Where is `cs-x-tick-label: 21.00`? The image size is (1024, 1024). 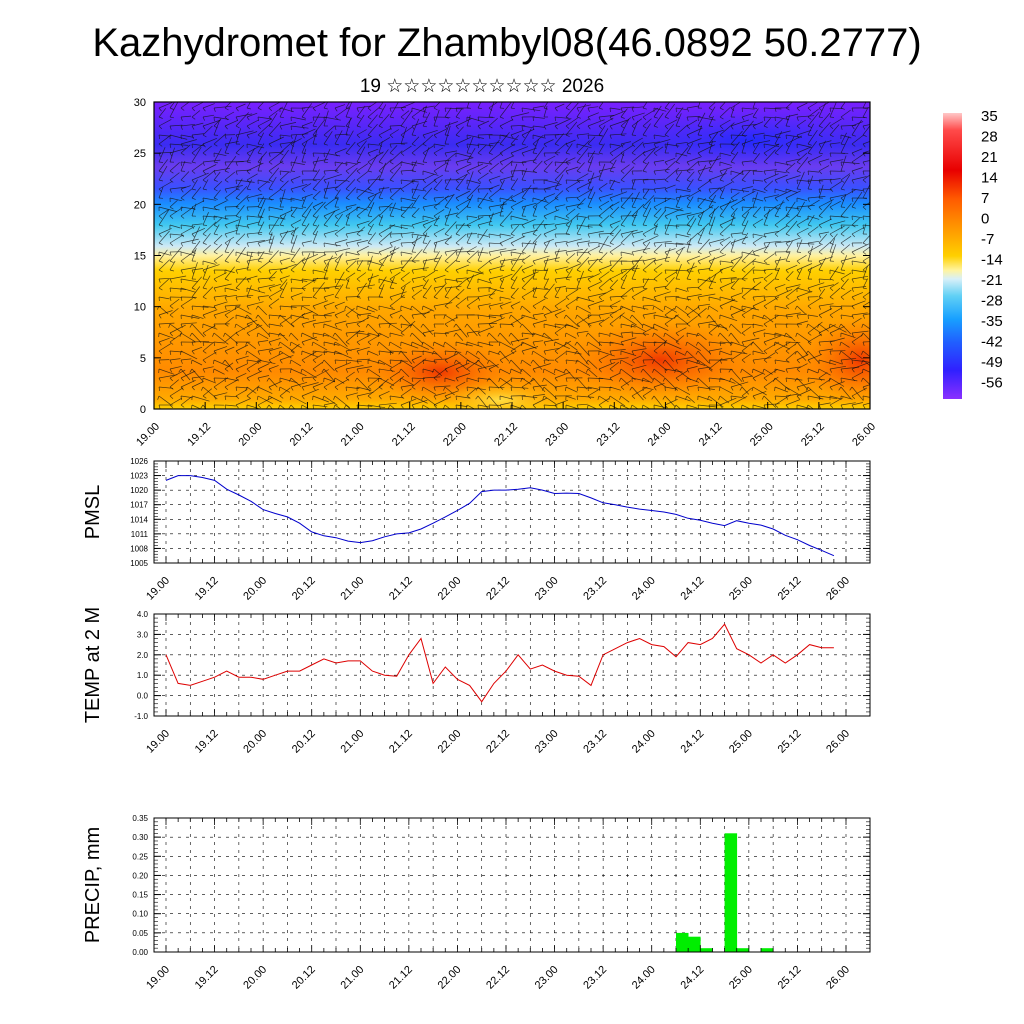 cs-x-tick-label: 21.00 is located at coordinates (353, 435).